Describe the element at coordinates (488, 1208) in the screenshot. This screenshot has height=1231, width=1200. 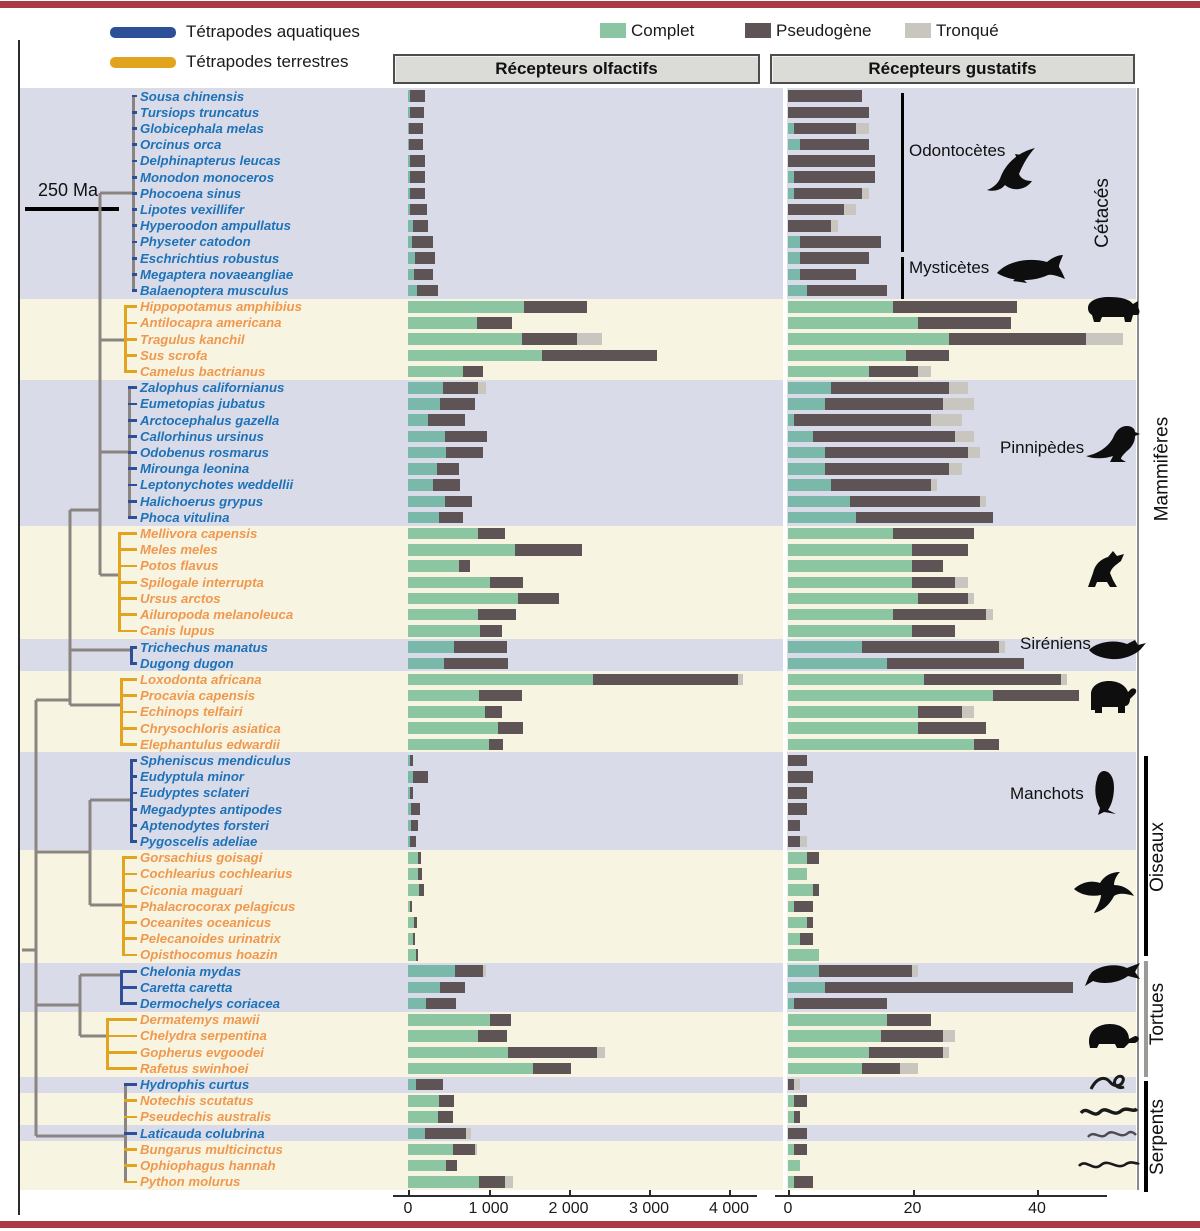
I see `axis-tick-label: 1 000` at that location.